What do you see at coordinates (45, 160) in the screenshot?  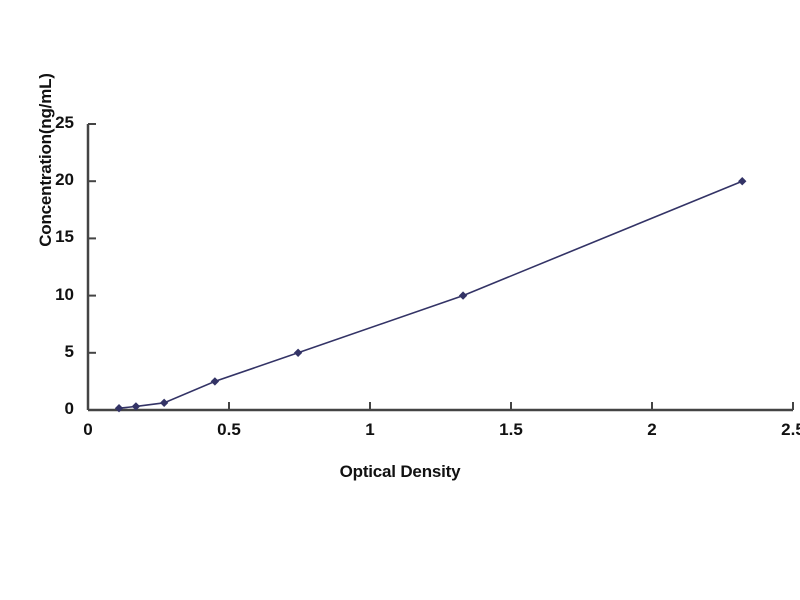 I see `y-axis-title: Concentration(ng/mL)` at bounding box center [45, 160].